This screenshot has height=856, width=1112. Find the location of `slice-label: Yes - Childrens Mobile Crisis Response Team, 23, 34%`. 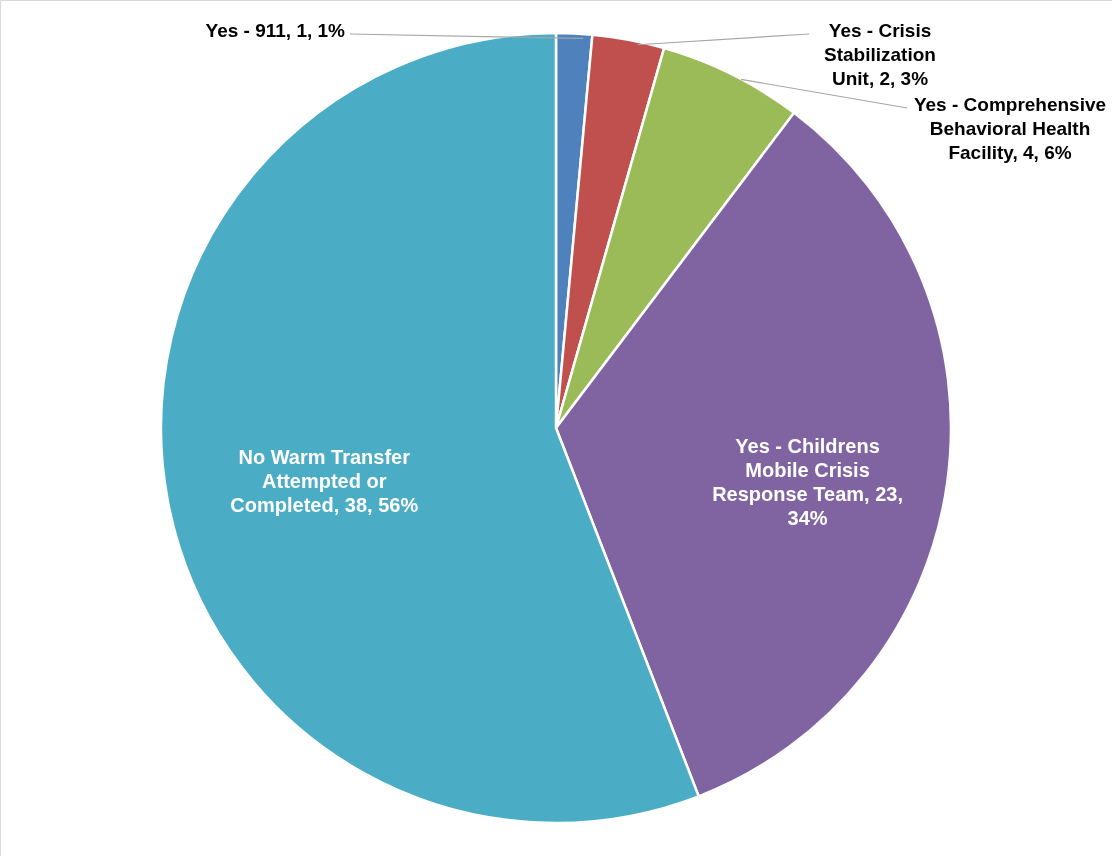

slice-label: Yes - Childrens Mobile Crisis Response Team, 23, 34% is located at coordinates (807, 481).